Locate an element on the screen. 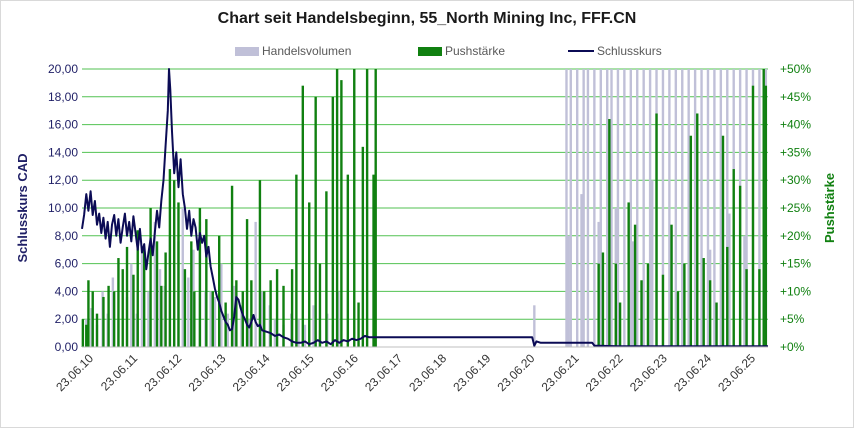  y-right-tick-label: +40% is located at coordinates (795, 125).